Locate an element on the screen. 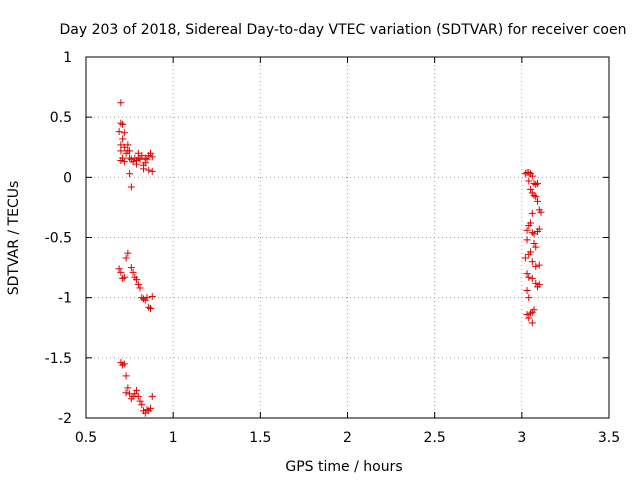 This screenshot has width=640, height=480. x-tick-label: 2 is located at coordinates (347, 438).